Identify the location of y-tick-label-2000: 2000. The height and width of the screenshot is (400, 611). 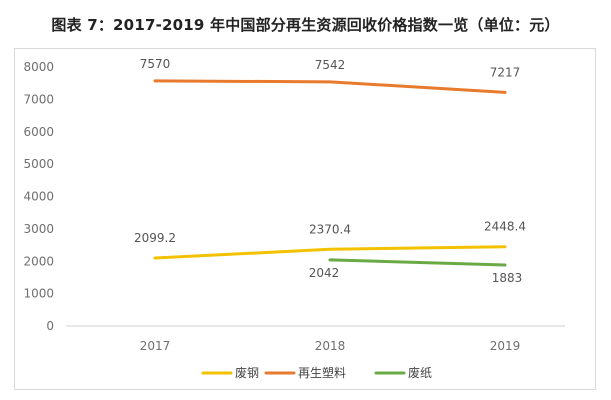
(38, 261).